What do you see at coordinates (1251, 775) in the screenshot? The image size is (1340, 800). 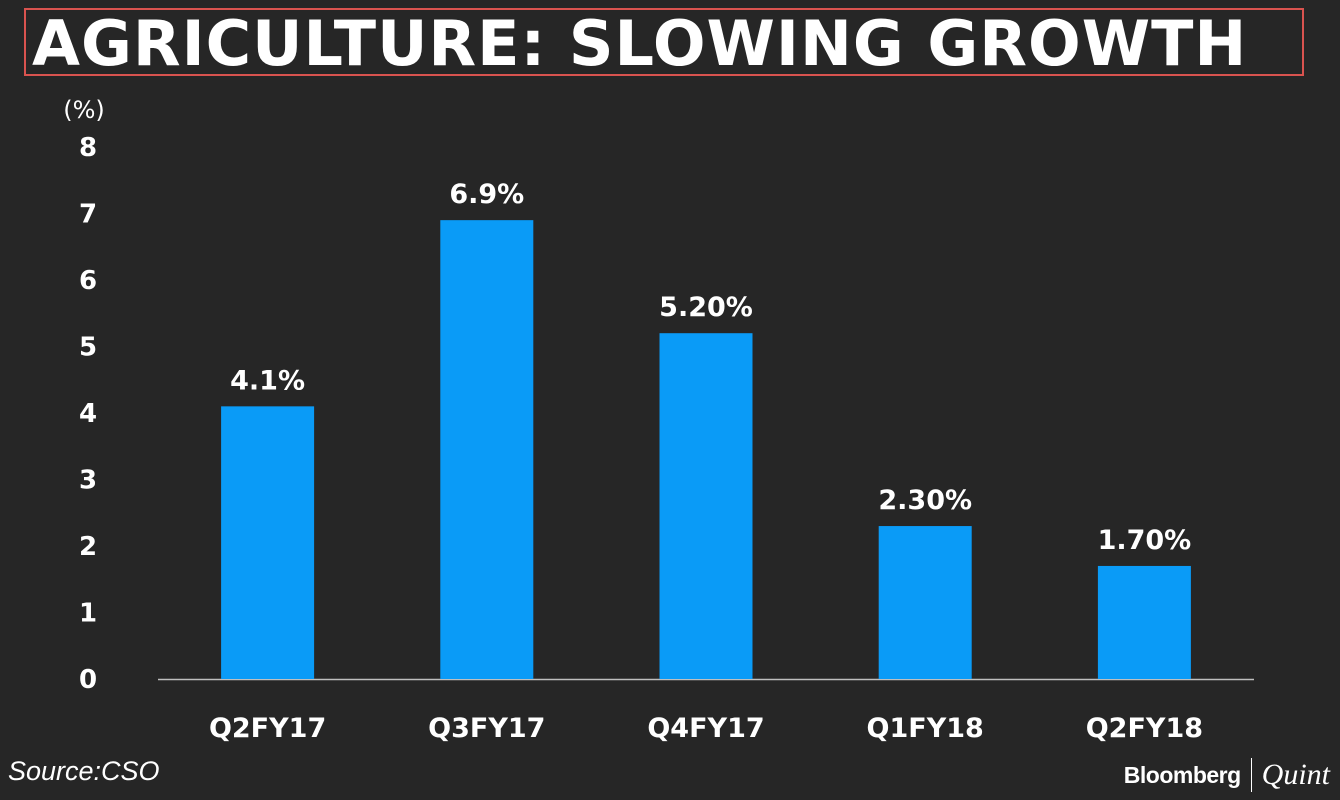 I see `brand-divider` at bounding box center [1251, 775].